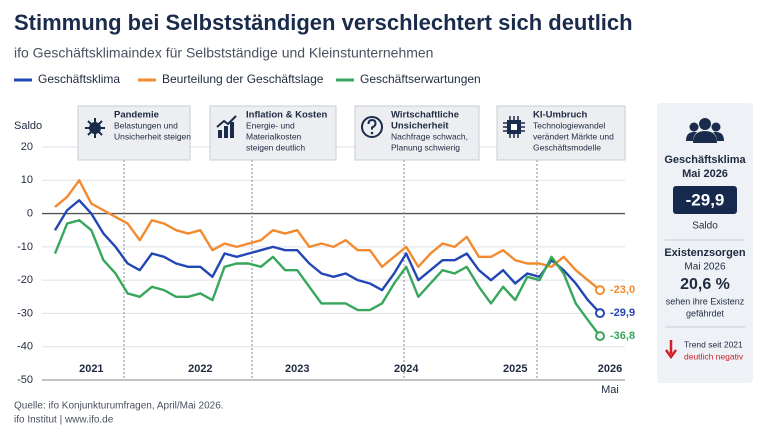 Image resolution: width=768 pixels, height=432 pixels. What do you see at coordinates (515, 369) in the screenshot?
I see `x-tick-label: 2025` at bounding box center [515, 369].